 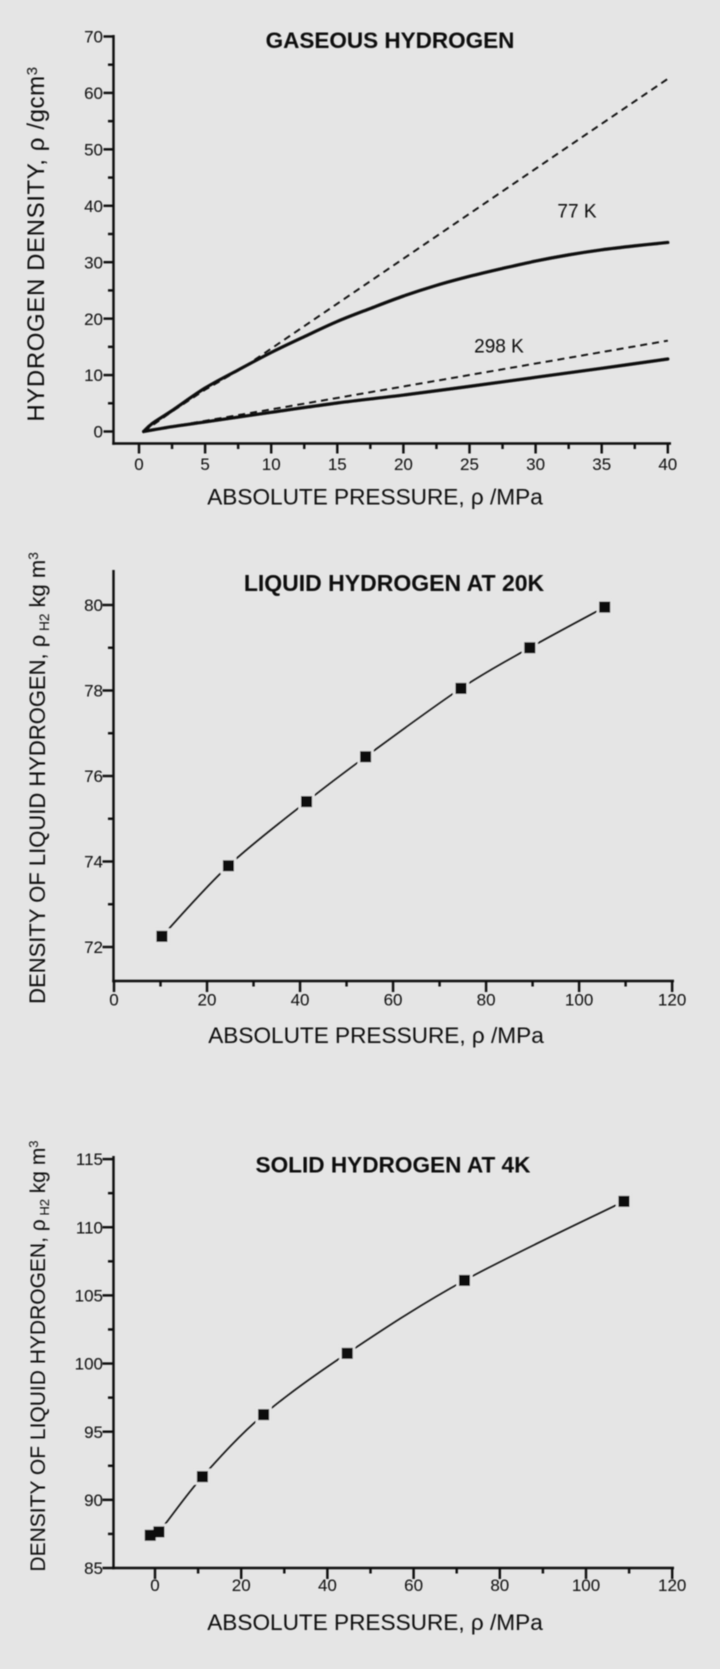 I want to click on y-tick-label: 72, so click(x=93, y=947).